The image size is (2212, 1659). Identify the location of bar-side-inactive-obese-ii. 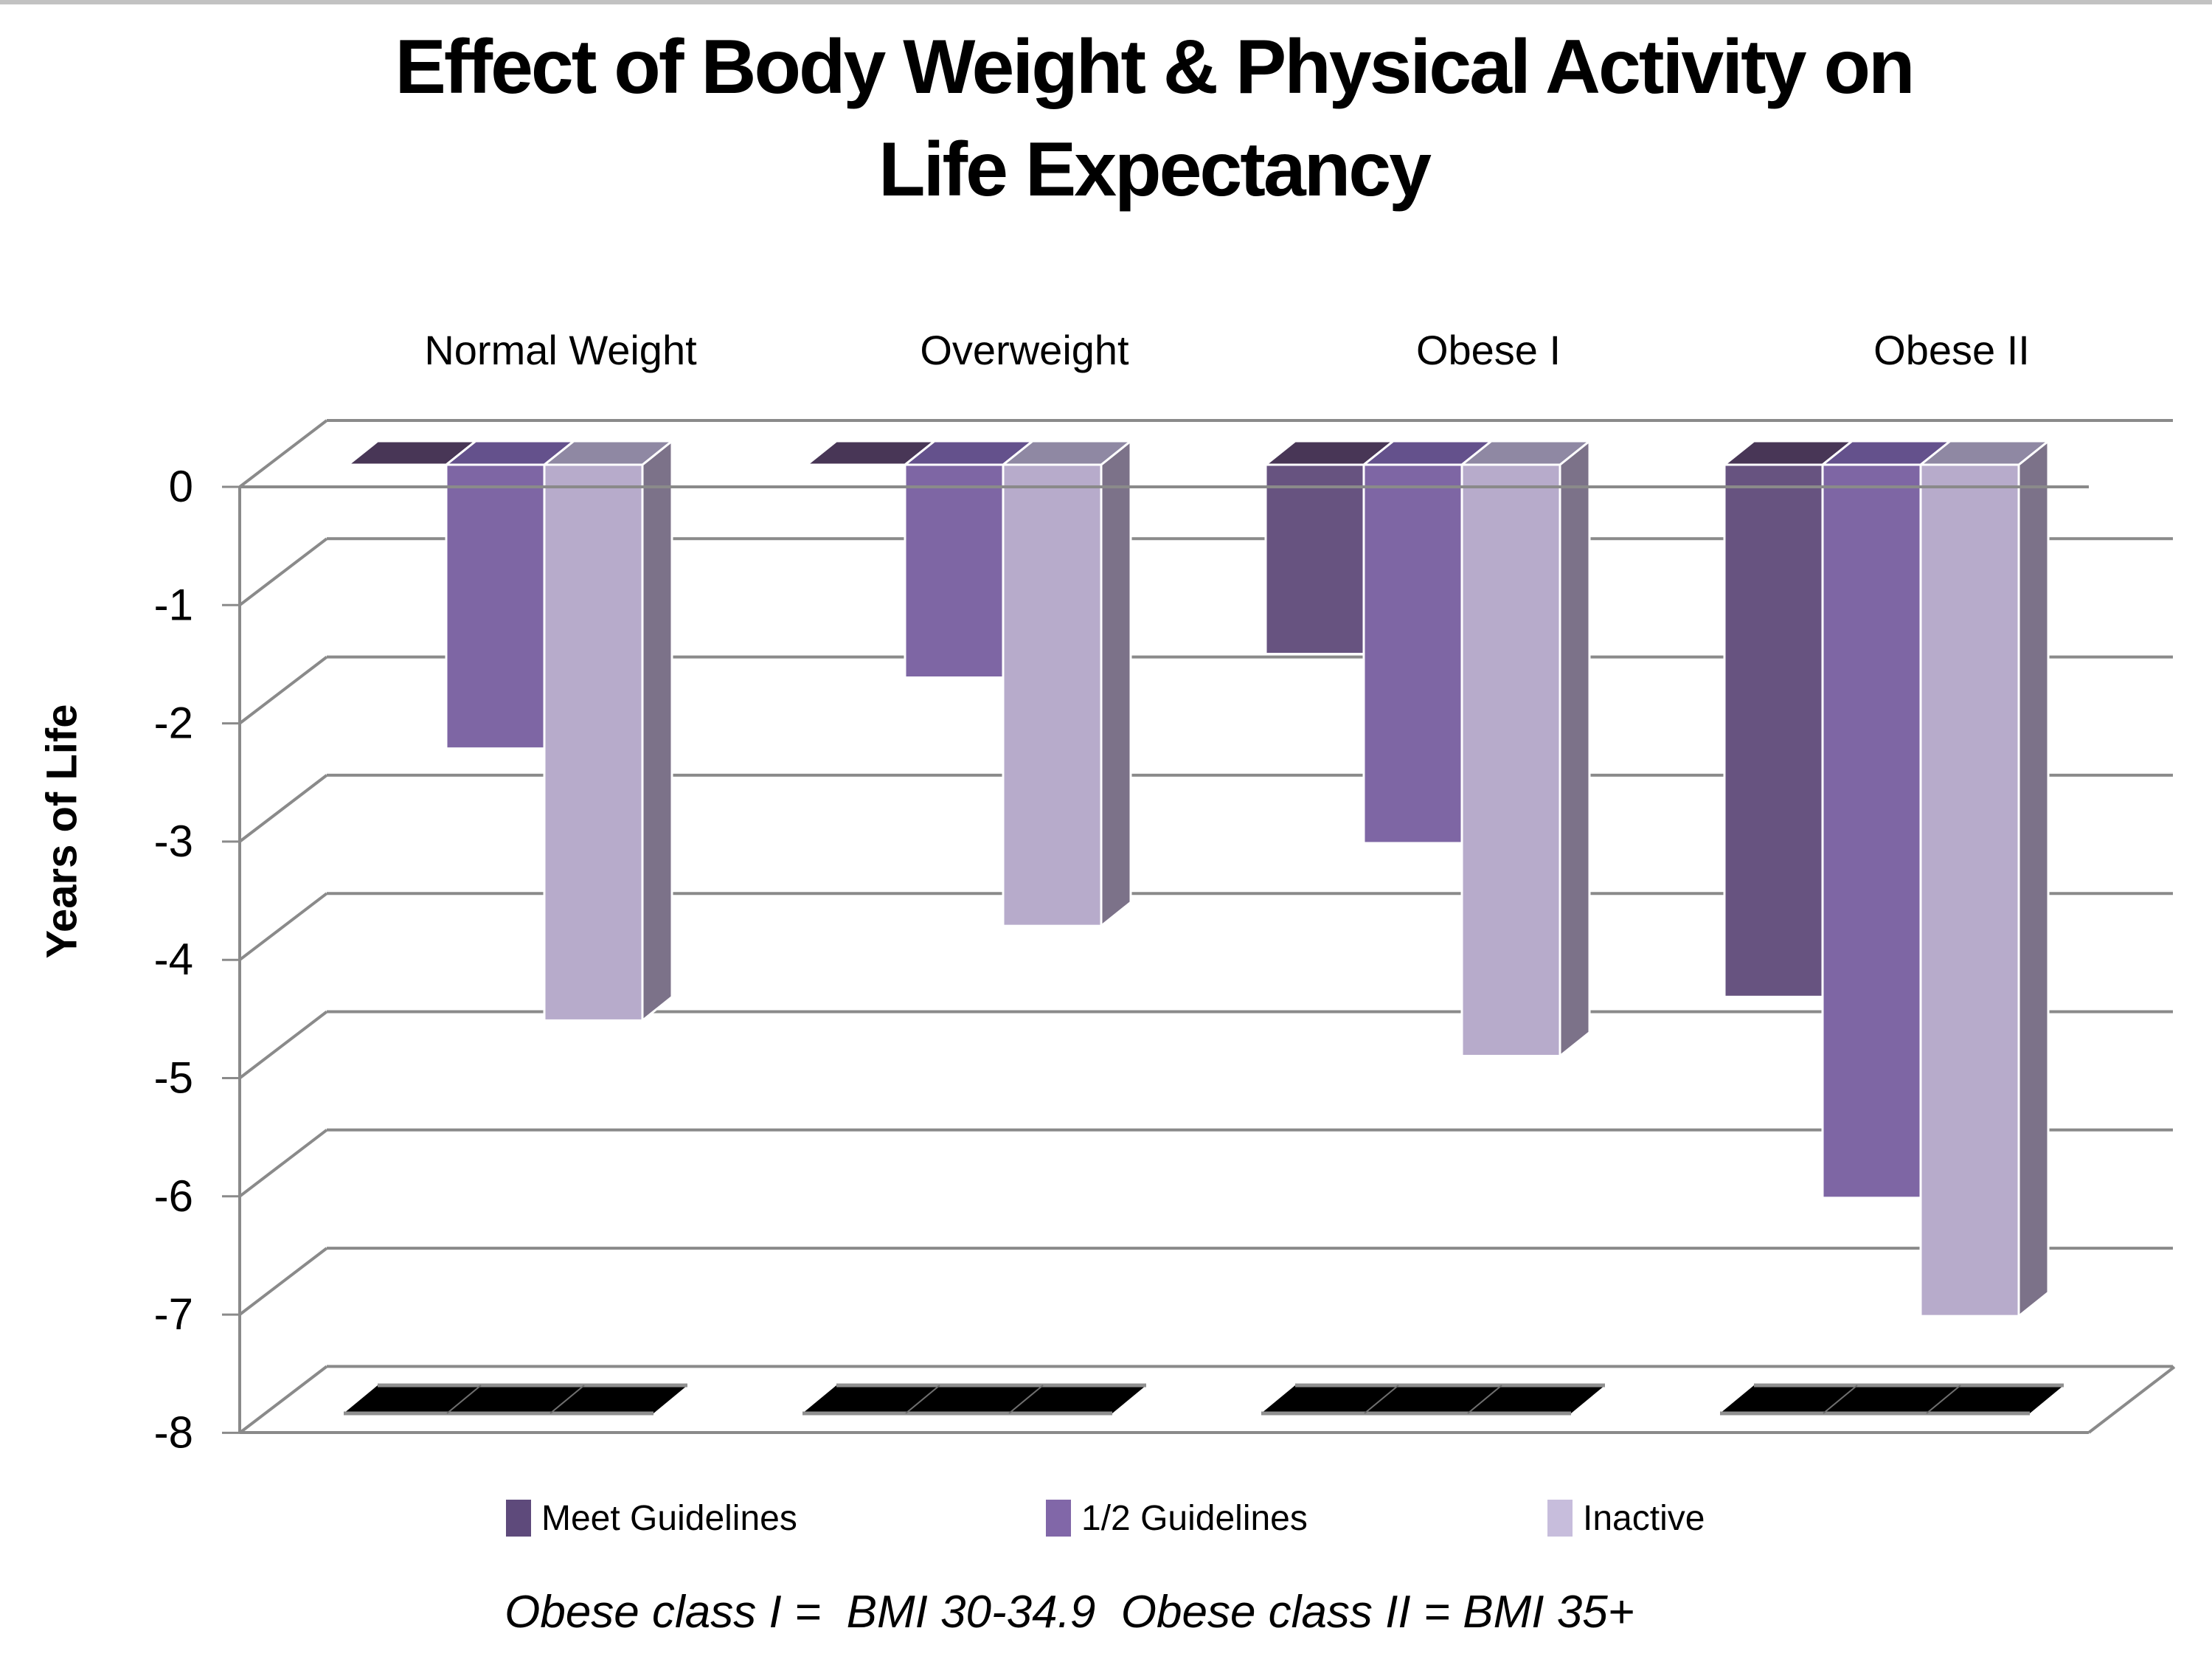
(2034, 878).